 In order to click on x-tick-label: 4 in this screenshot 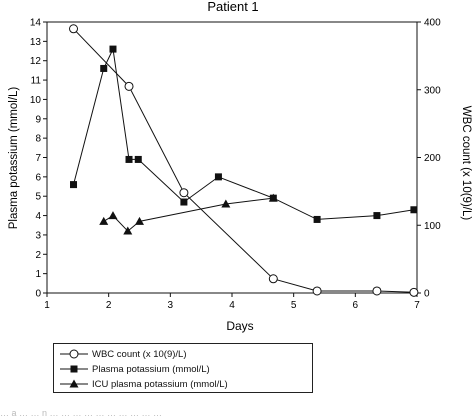, I will do `click(232, 305)`.